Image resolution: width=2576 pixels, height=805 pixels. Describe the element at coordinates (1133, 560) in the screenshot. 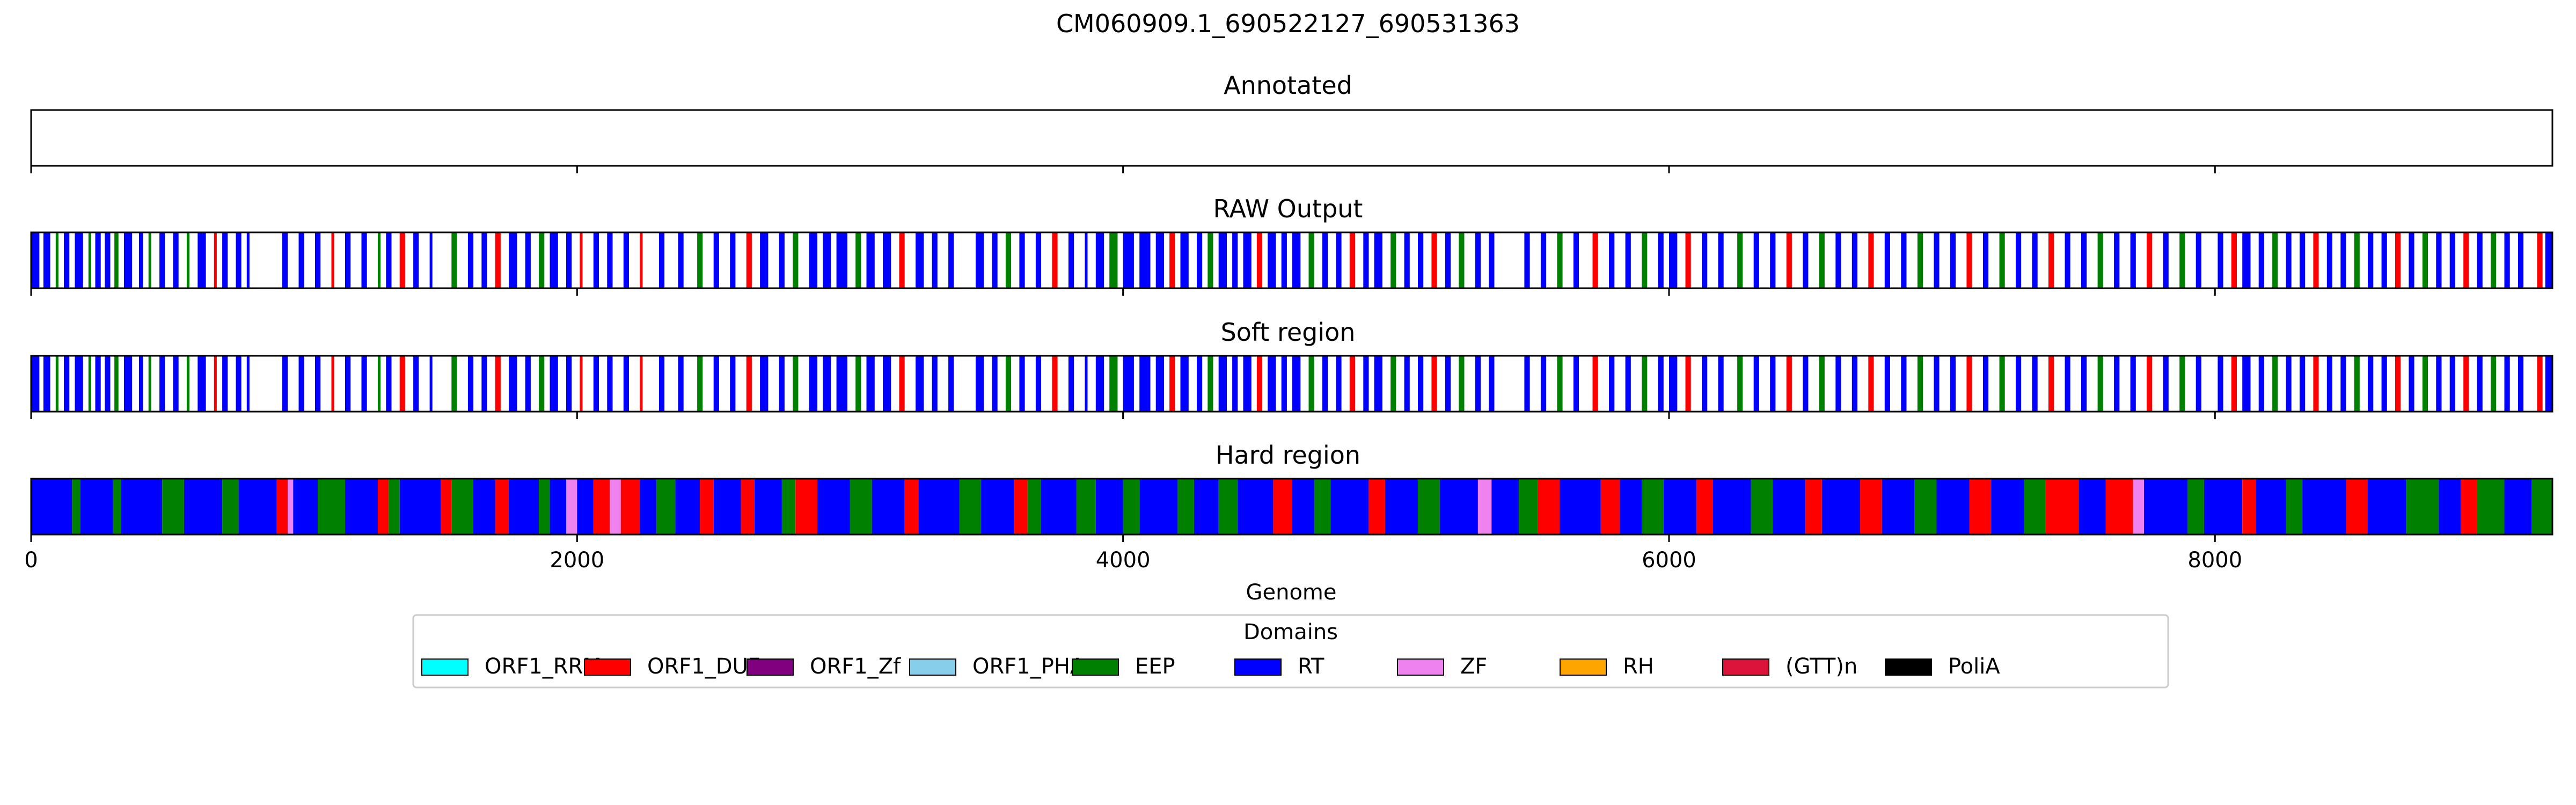

I see `x-tick-labels: 0 2000 4000 6000 8000` at that location.